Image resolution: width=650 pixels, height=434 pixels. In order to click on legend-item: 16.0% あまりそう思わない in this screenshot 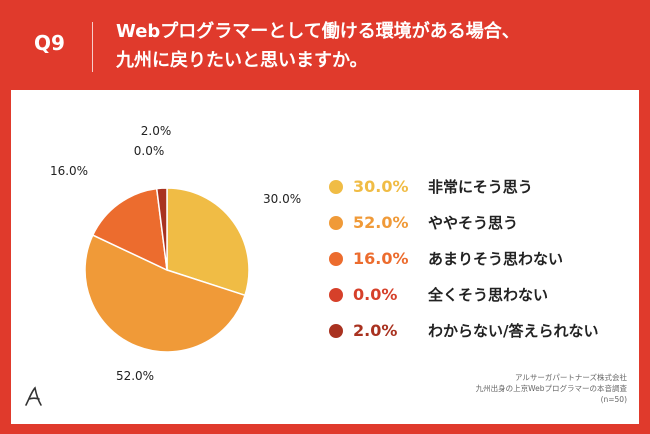, I will do `click(479, 259)`.